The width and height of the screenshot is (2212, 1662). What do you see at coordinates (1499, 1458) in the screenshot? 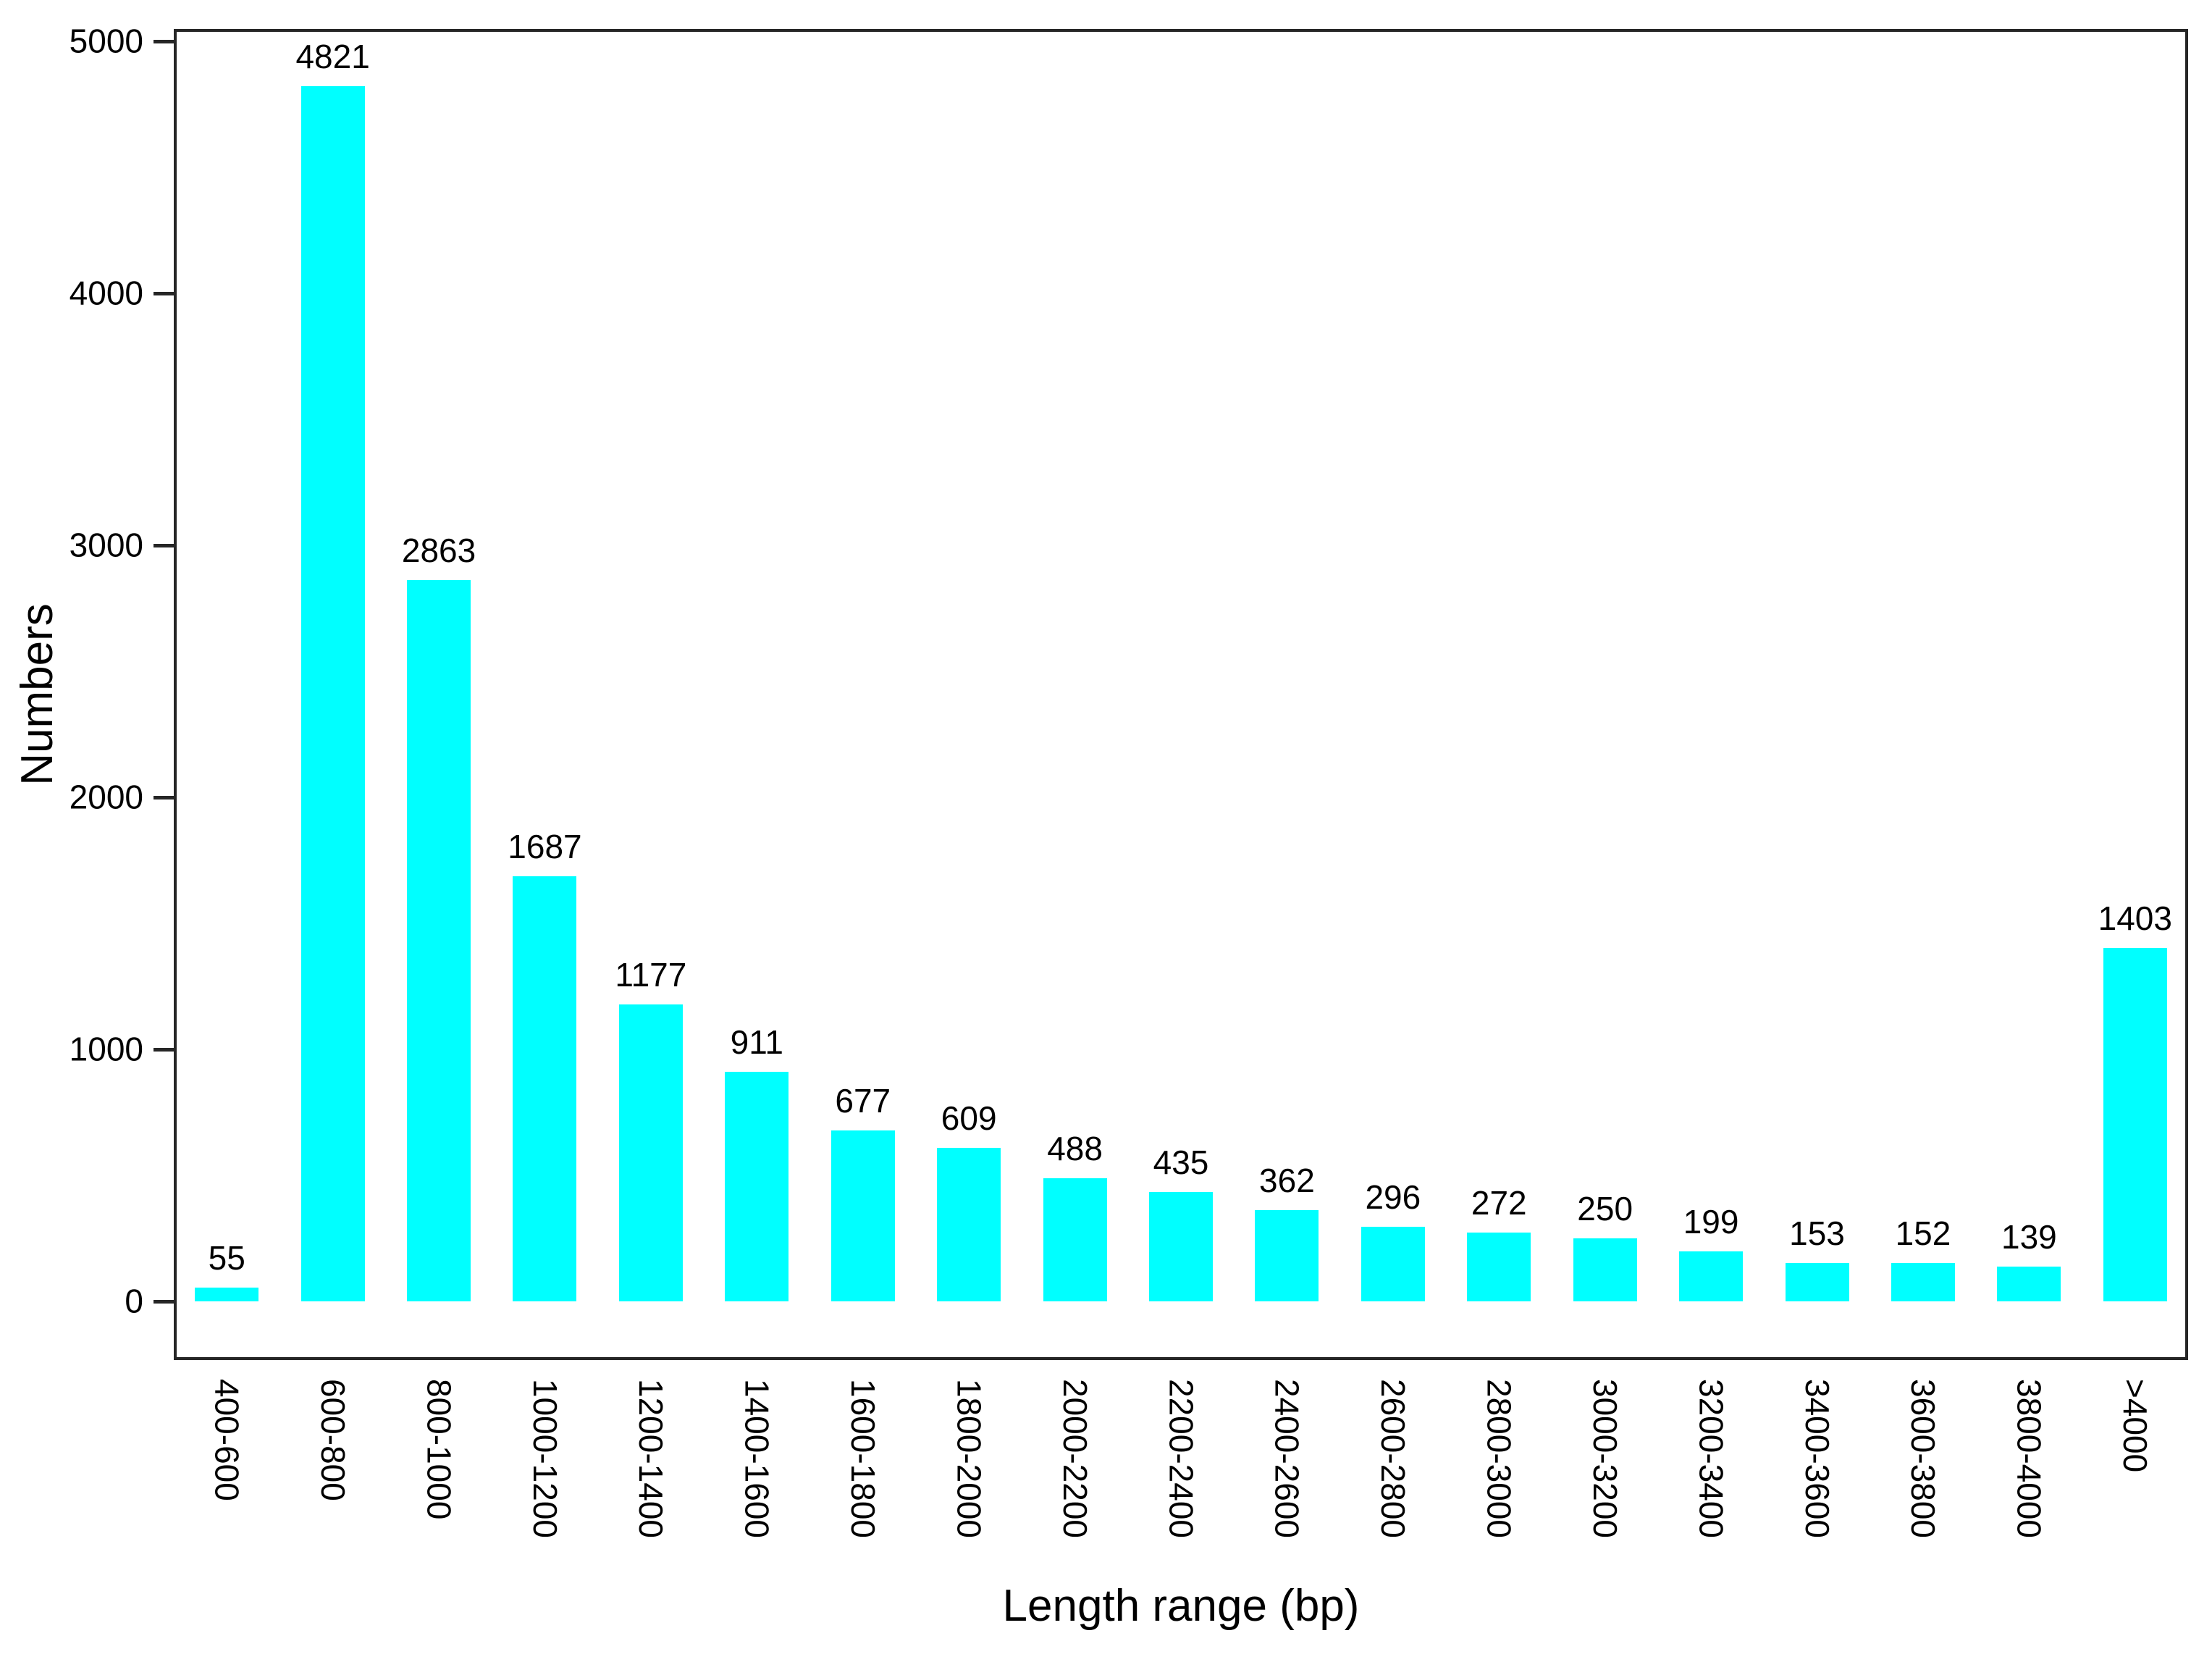
I see `x-tick-label-text: 2800-3000` at bounding box center [1499, 1458].